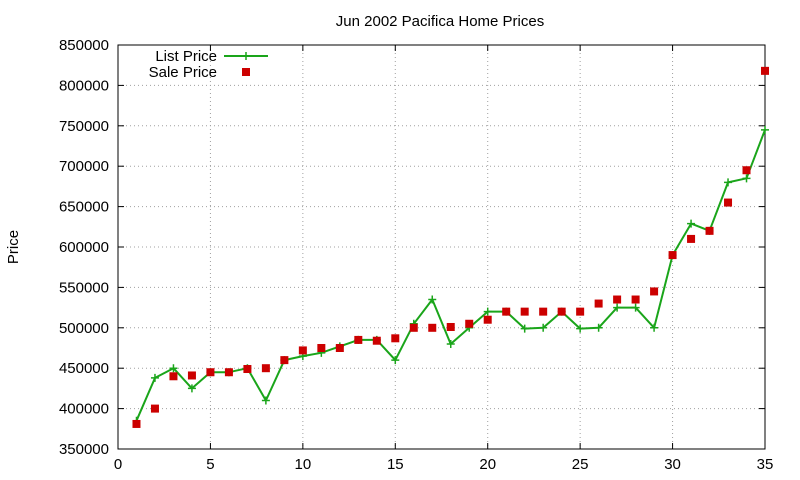 The image size is (800, 480). I want to click on y-tick-label: 700000, so click(84, 166).